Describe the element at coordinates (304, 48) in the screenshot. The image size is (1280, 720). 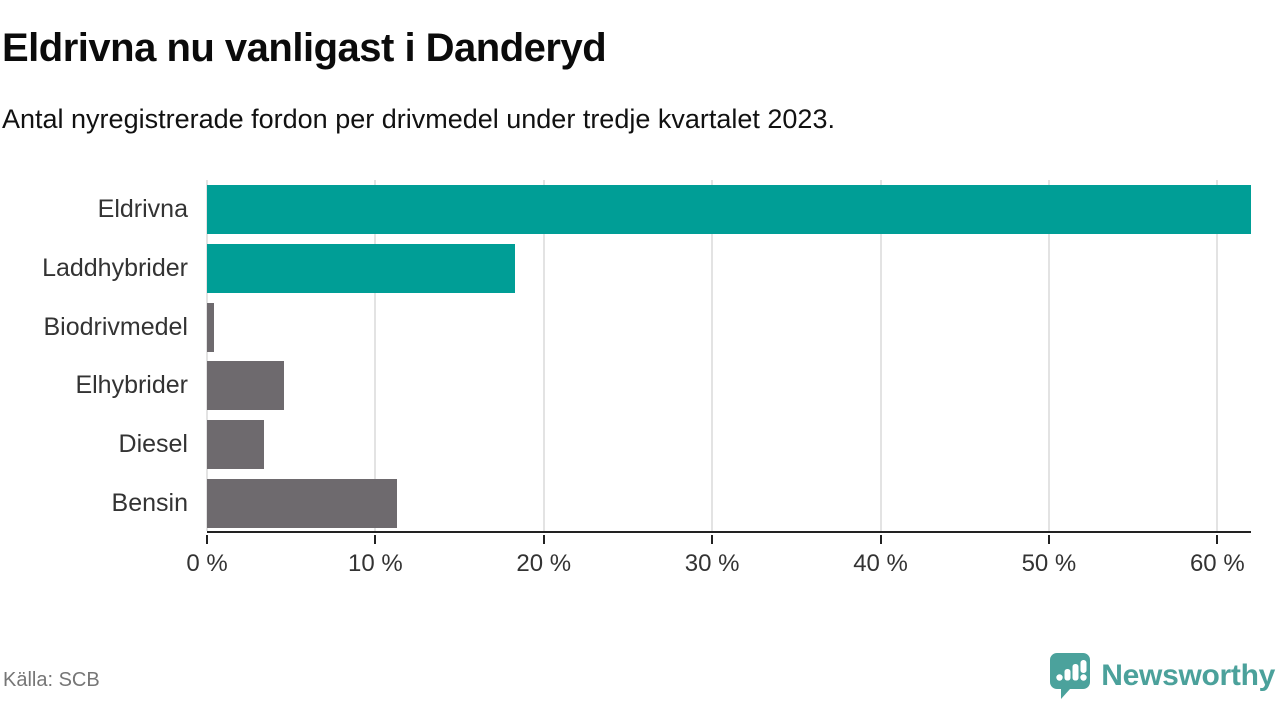
I see `chart-title: Eldrivna nu vanligast i Danderyd` at that location.